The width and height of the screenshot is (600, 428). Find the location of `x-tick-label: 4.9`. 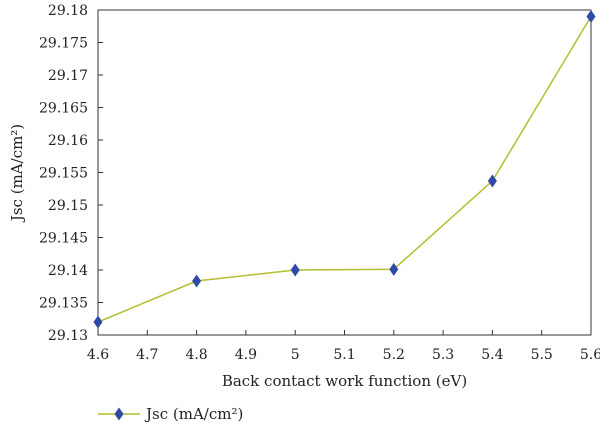

x-tick-label: 4.9 is located at coordinates (246, 355).